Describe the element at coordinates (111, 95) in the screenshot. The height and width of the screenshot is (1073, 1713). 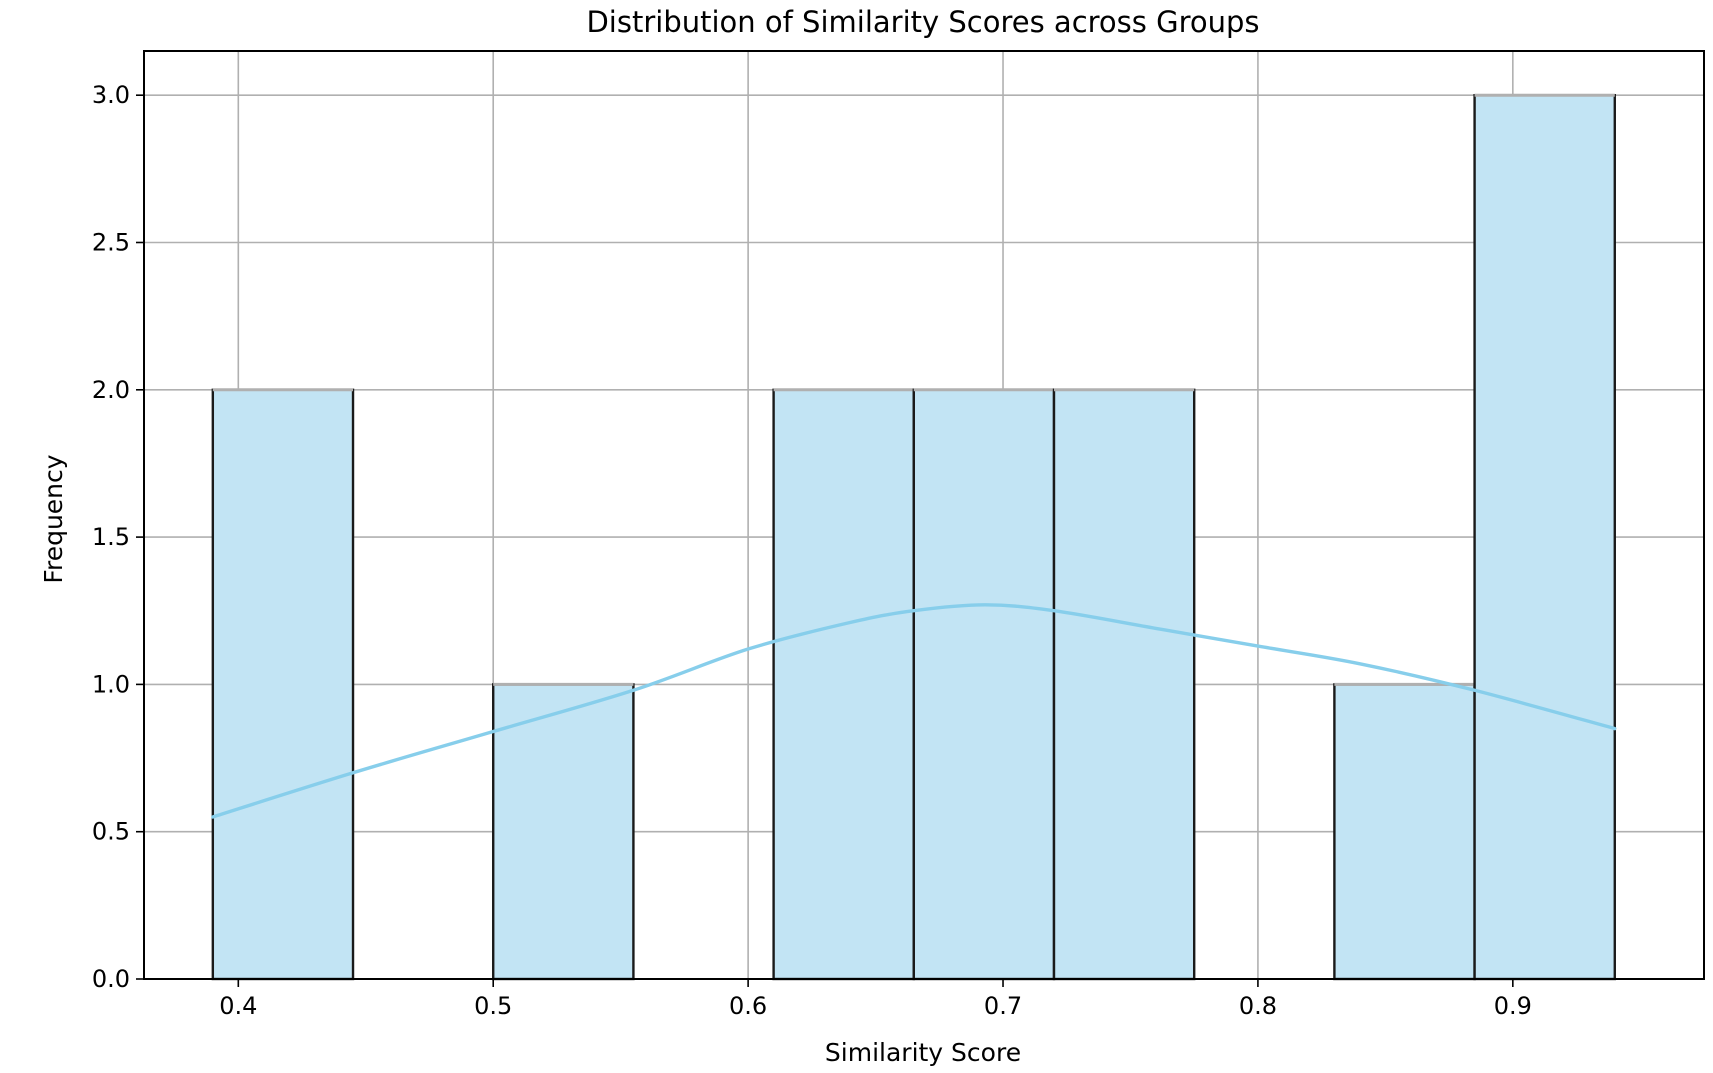
I see `y-tick-label-6: 3.0` at that location.